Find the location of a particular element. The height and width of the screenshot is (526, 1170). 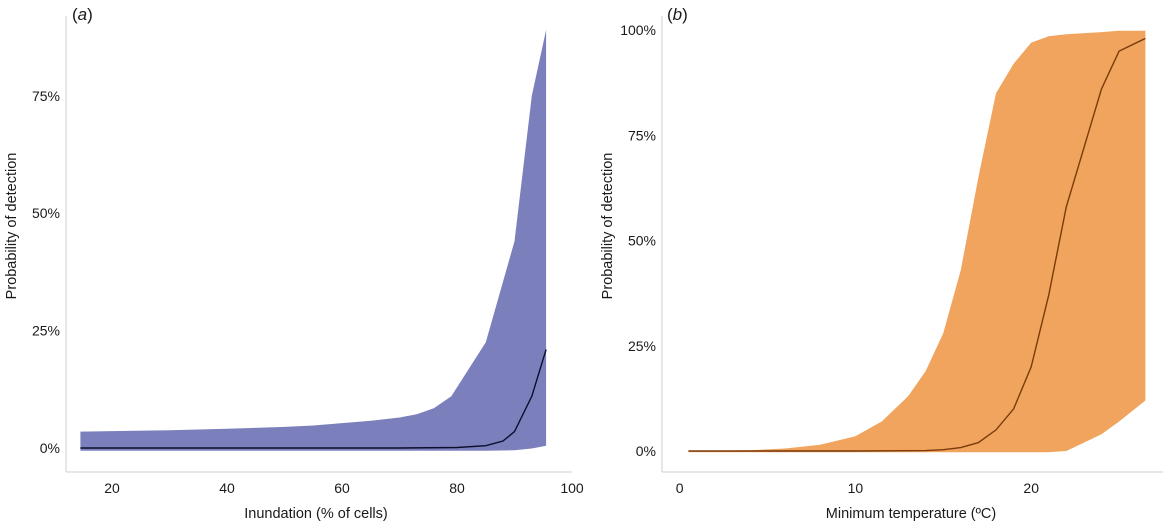

panel-b-x-title: Minimum temperature (ºC) is located at coordinates (911, 514).